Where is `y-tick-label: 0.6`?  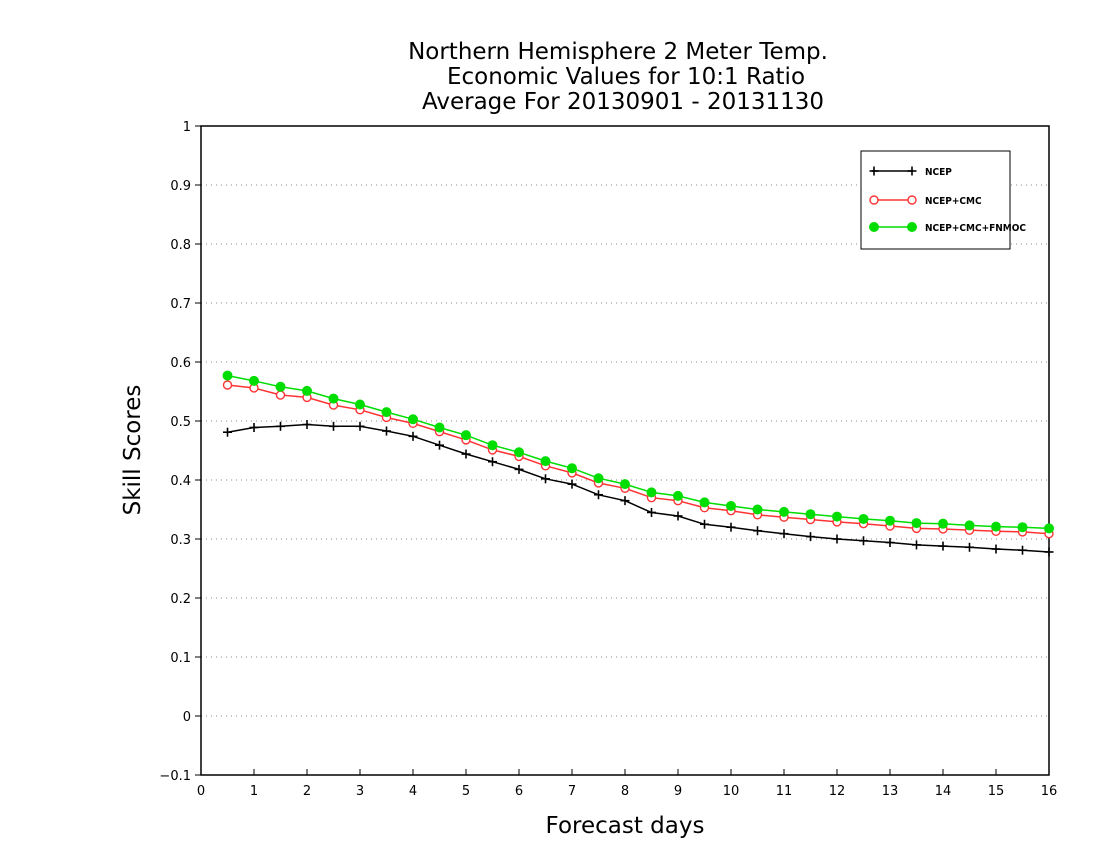
y-tick-label: 0.6 is located at coordinates (180, 363).